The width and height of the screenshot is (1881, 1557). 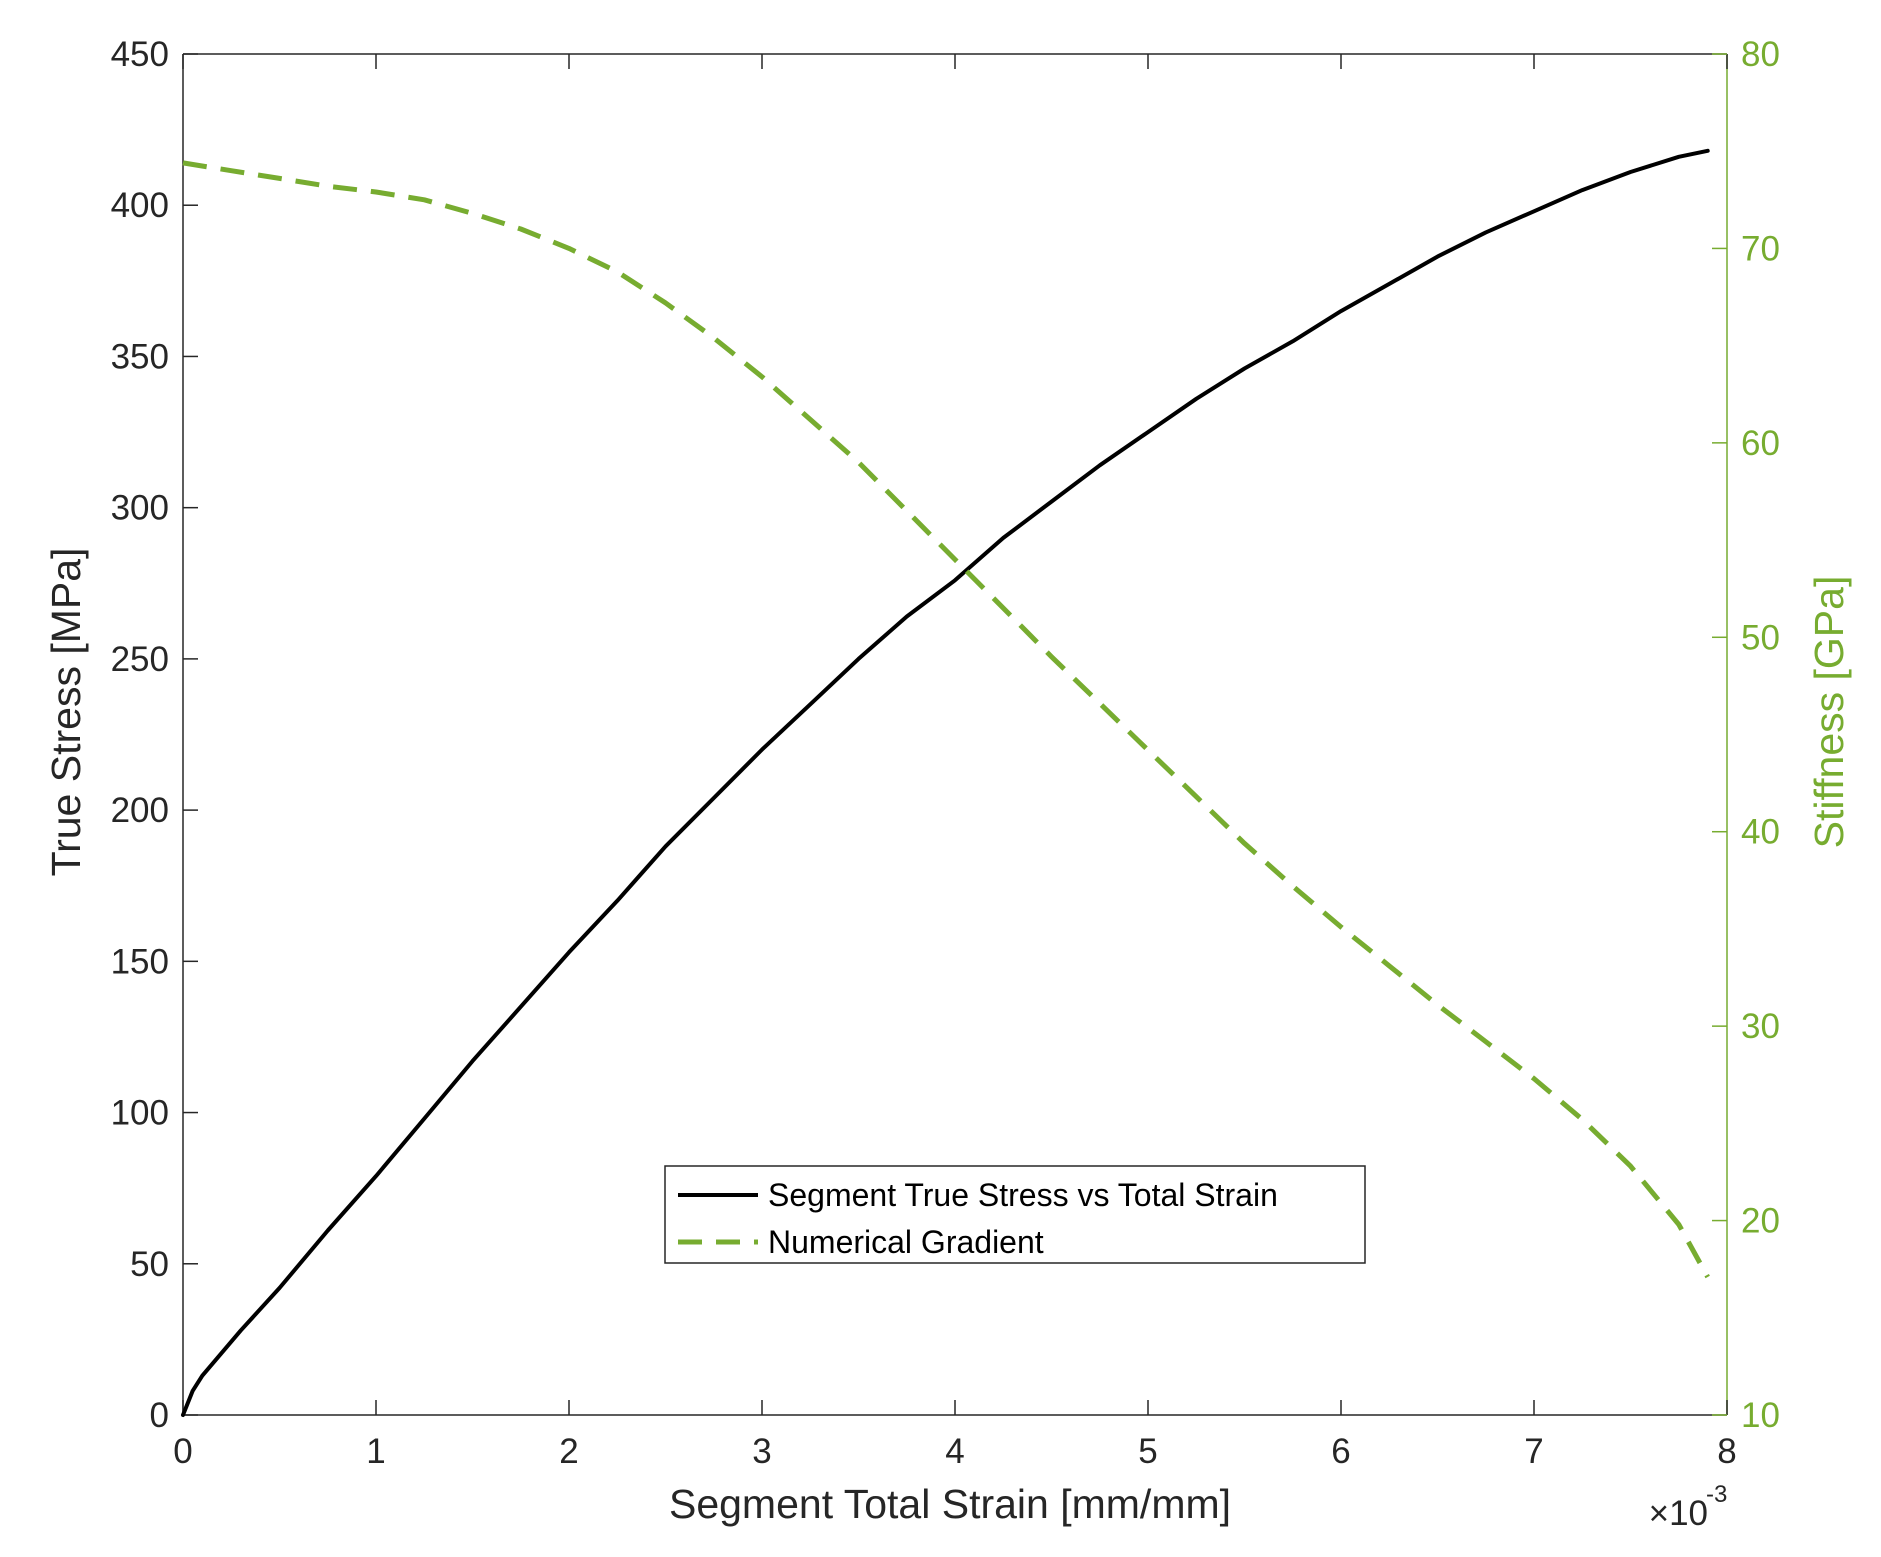 What do you see at coordinates (1760, 637) in the screenshot?
I see `y-right-tick-label: 50` at bounding box center [1760, 637].